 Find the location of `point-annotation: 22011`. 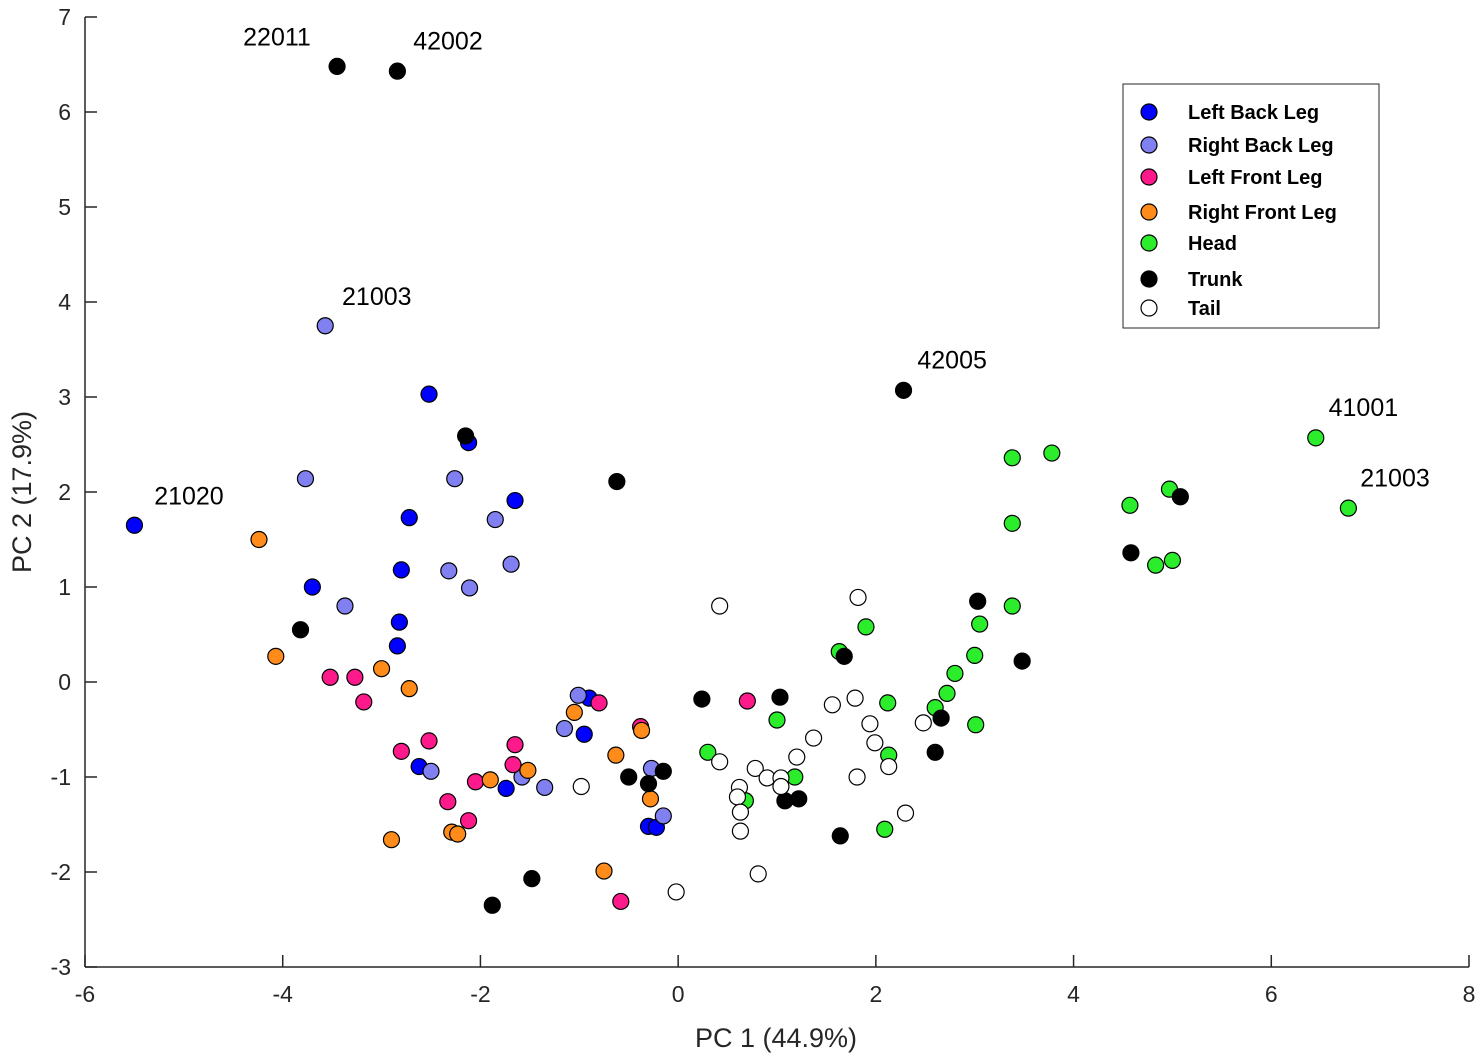

point-annotation: 22011 is located at coordinates (277, 38).